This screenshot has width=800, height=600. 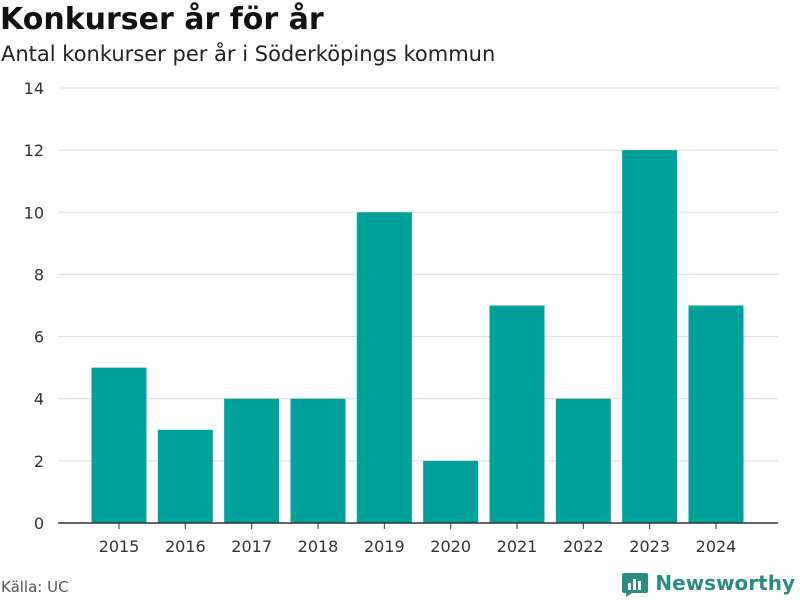 What do you see at coordinates (583, 546) in the screenshot?
I see `x-tick-label: 2022` at bounding box center [583, 546].